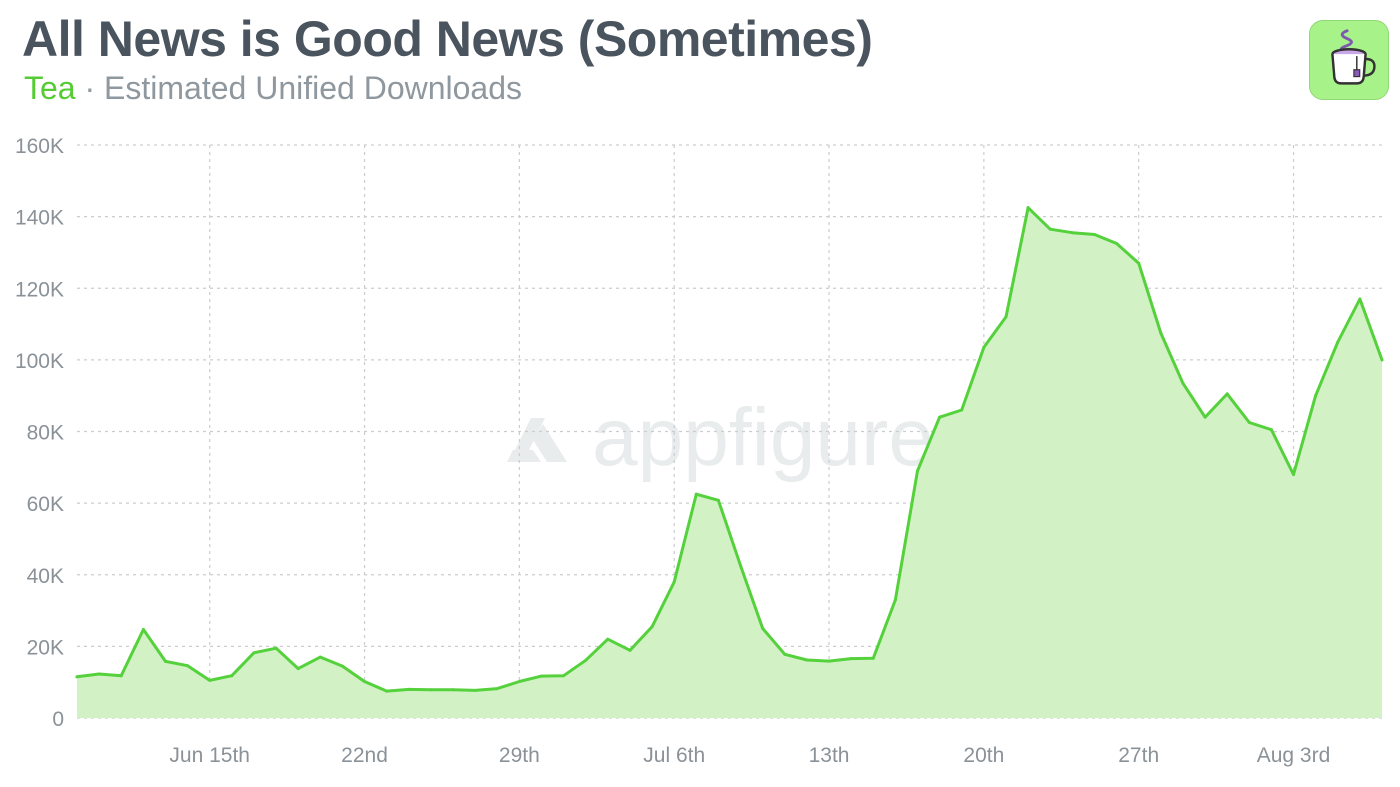 The image size is (1400, 787). I want to click on appfigures-logo-icon, so click(537, 440).